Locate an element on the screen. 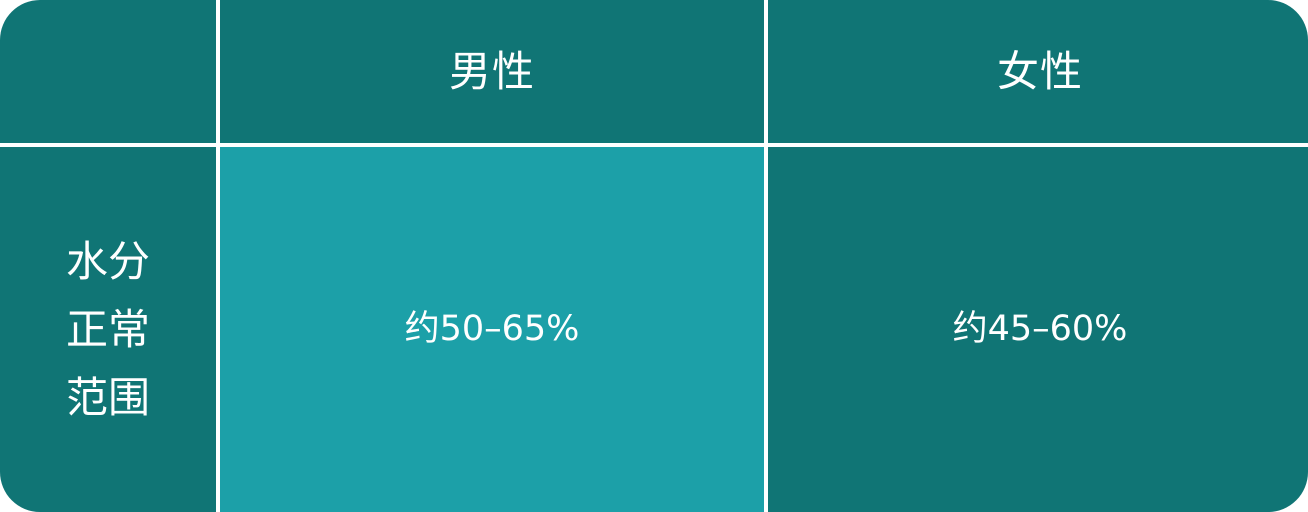  female-water-range-value: 约45–60% is located at coordinates (1040, 329).